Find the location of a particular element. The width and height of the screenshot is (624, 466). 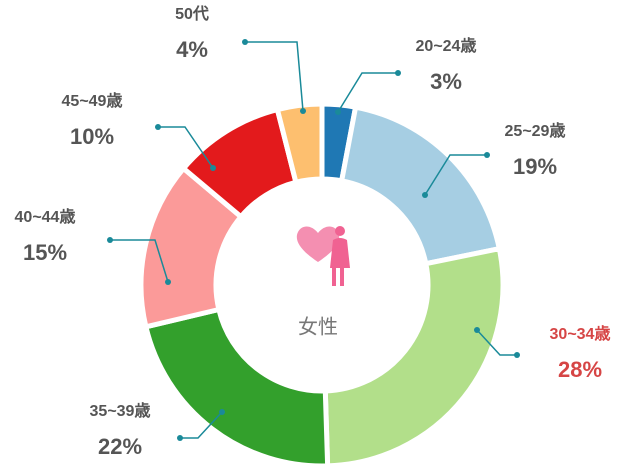

category-label: 20~24歳 is located at coordinates (446, 45).